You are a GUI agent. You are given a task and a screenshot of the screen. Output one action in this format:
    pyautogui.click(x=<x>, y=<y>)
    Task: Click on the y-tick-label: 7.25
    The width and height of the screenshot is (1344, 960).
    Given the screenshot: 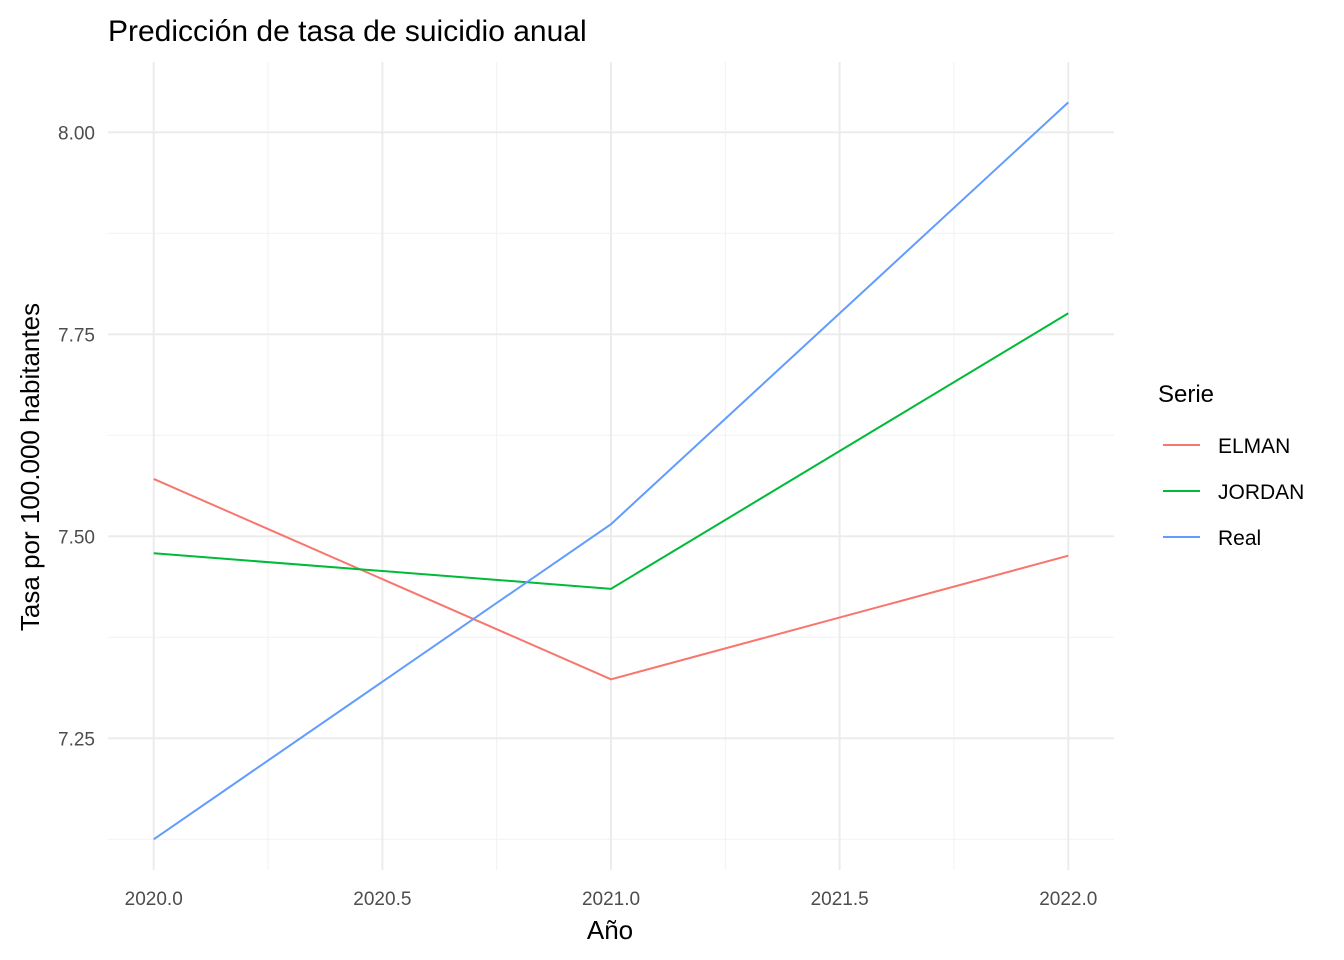 What is the action you would take?
    pyautogui.click(x=76, y=739)
    